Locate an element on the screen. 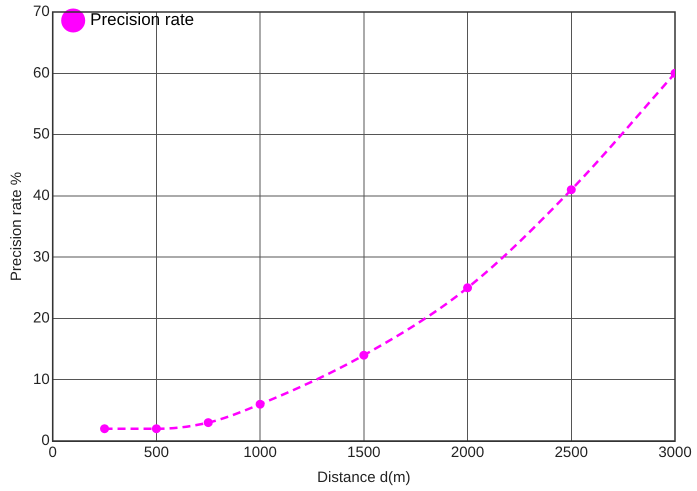 This screenshot has height=491, width=697. y-tick-label: 40 is located at coordinates (41, 195).